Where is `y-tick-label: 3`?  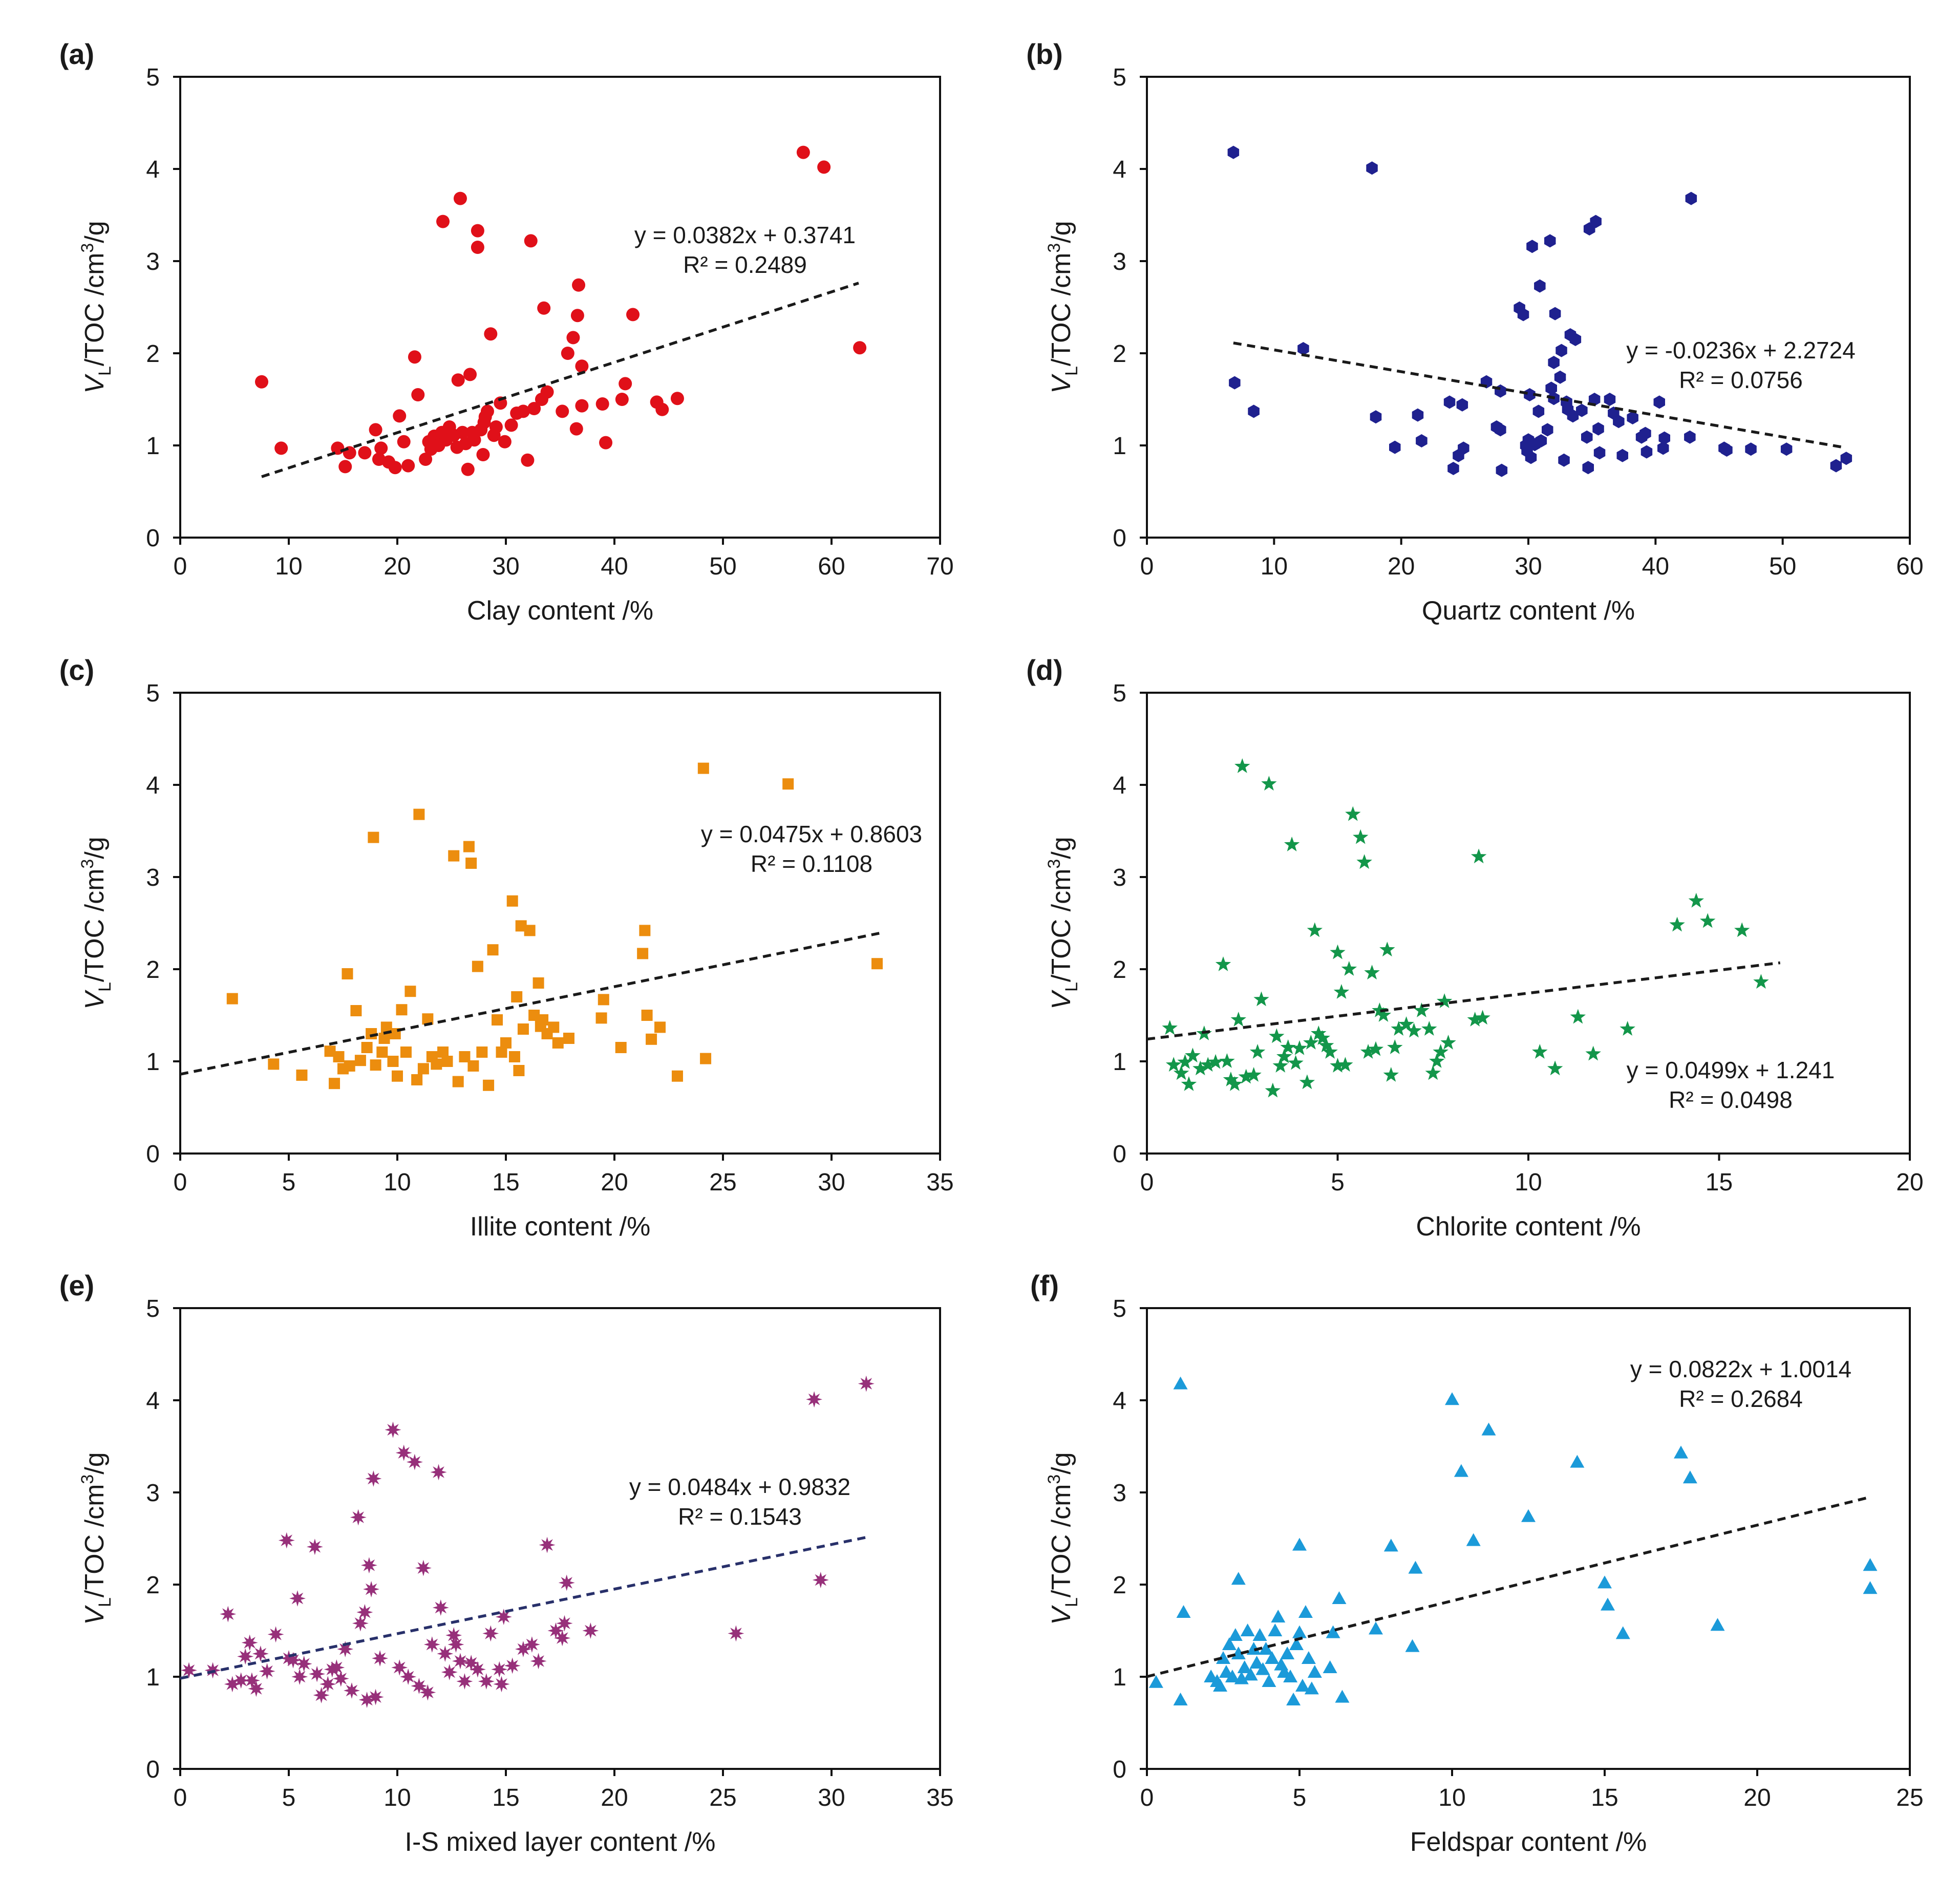 y-tick-label: 3 is located at coordinates (1119, 1493).